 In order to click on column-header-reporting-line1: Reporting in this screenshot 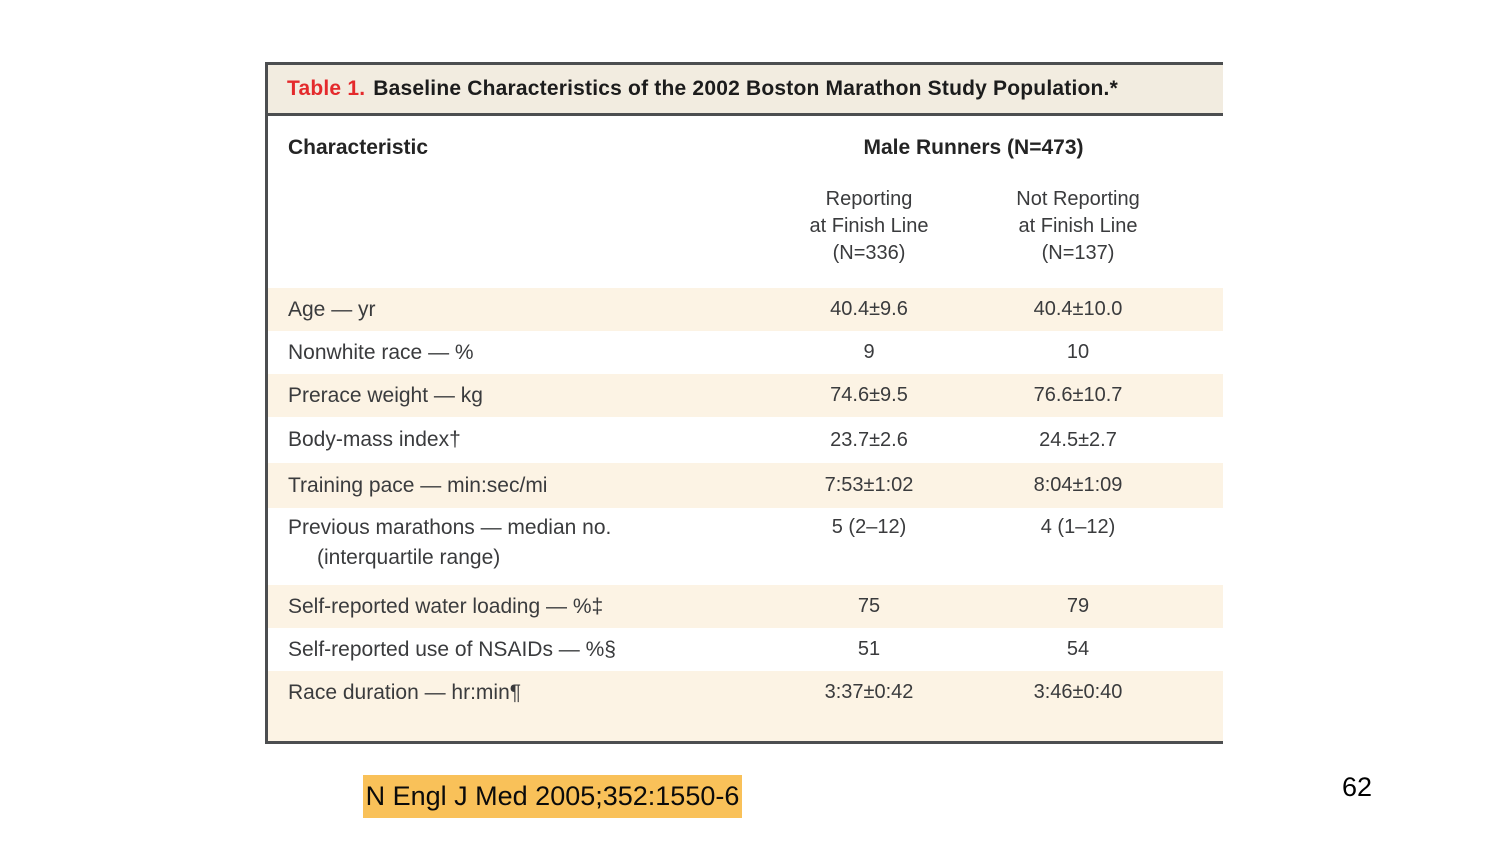, I will do `click(869, 199)`.